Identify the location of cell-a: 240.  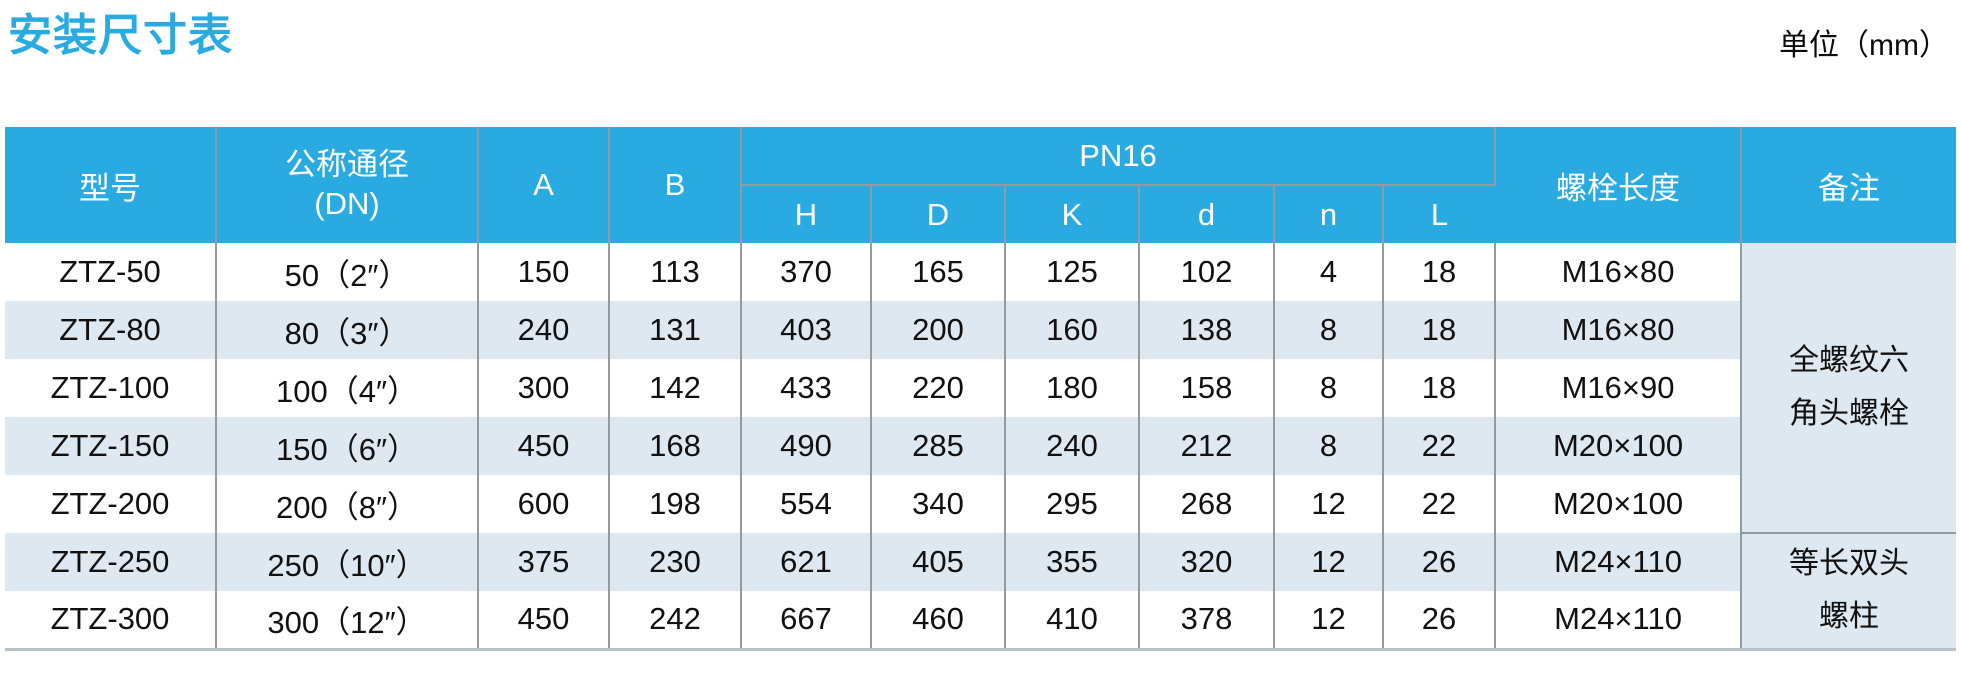
(544, 330).